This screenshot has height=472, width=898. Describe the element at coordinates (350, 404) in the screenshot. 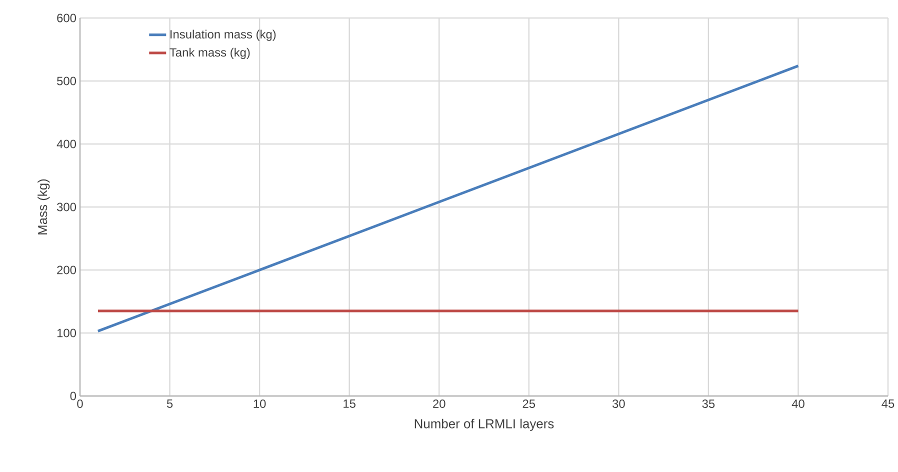

I see `x-tick-label: 15` at that location.